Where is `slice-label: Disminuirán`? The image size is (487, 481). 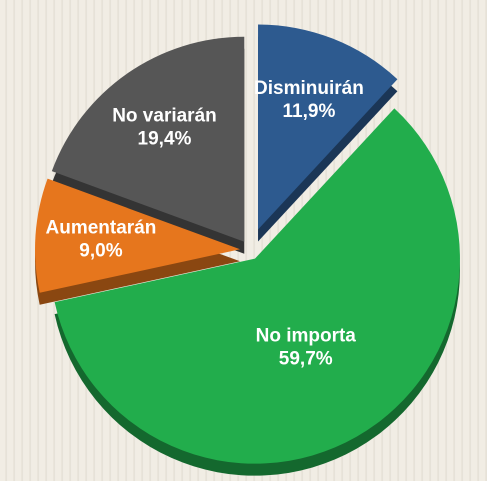 slice-label: Disminuirán is located at coordinates (309, 88).